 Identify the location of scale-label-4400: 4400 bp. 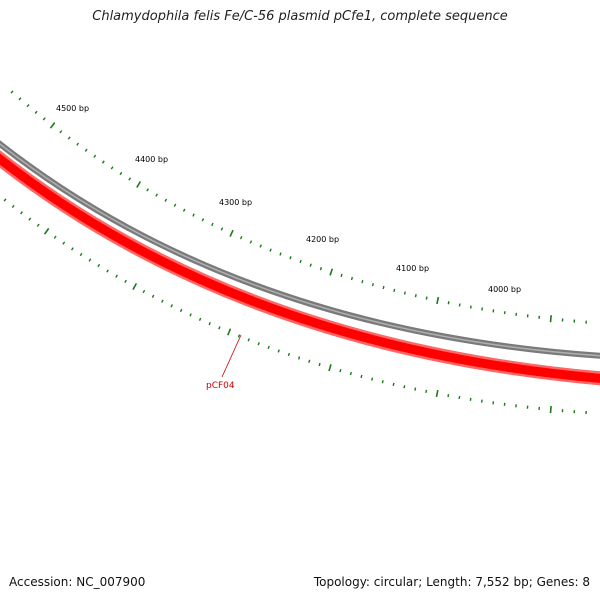
(151, 159).